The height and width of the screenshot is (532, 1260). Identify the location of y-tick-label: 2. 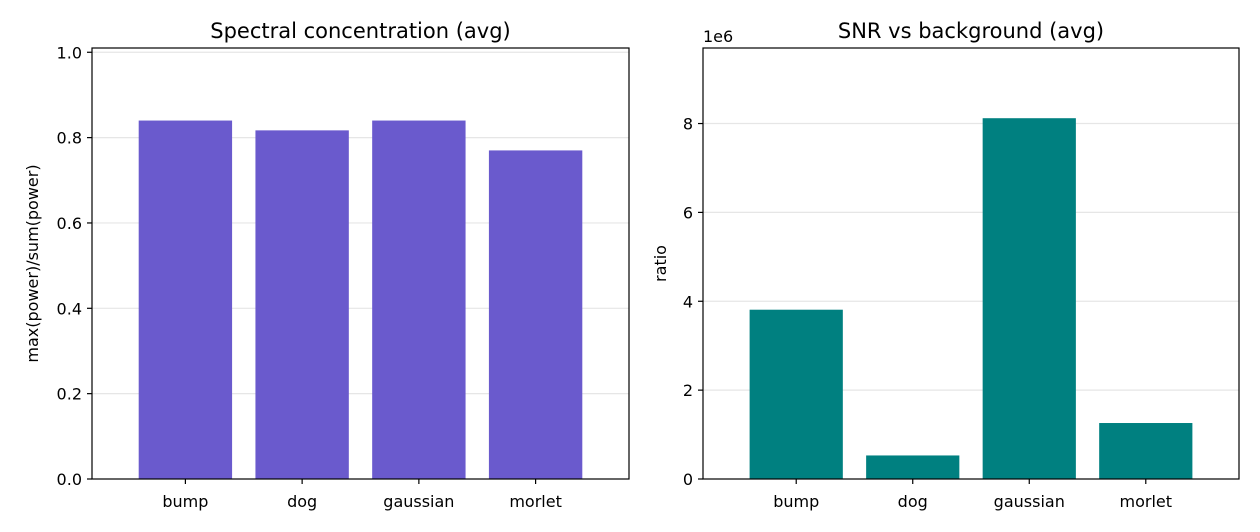
(688, 390).